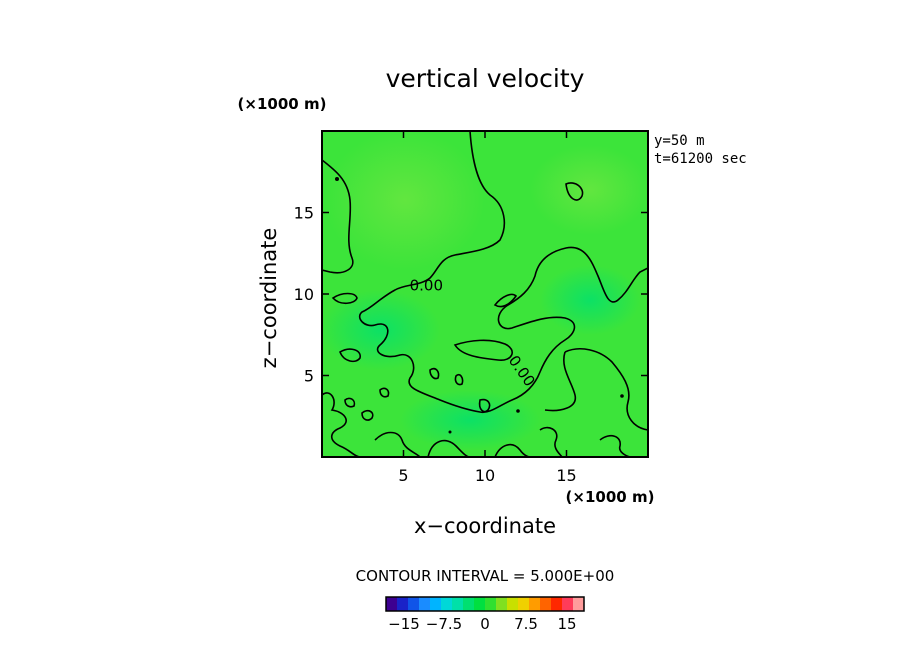 This screenshot has width=904, height=654. I want to click on y-tick-label: 10, so click(304, 294).